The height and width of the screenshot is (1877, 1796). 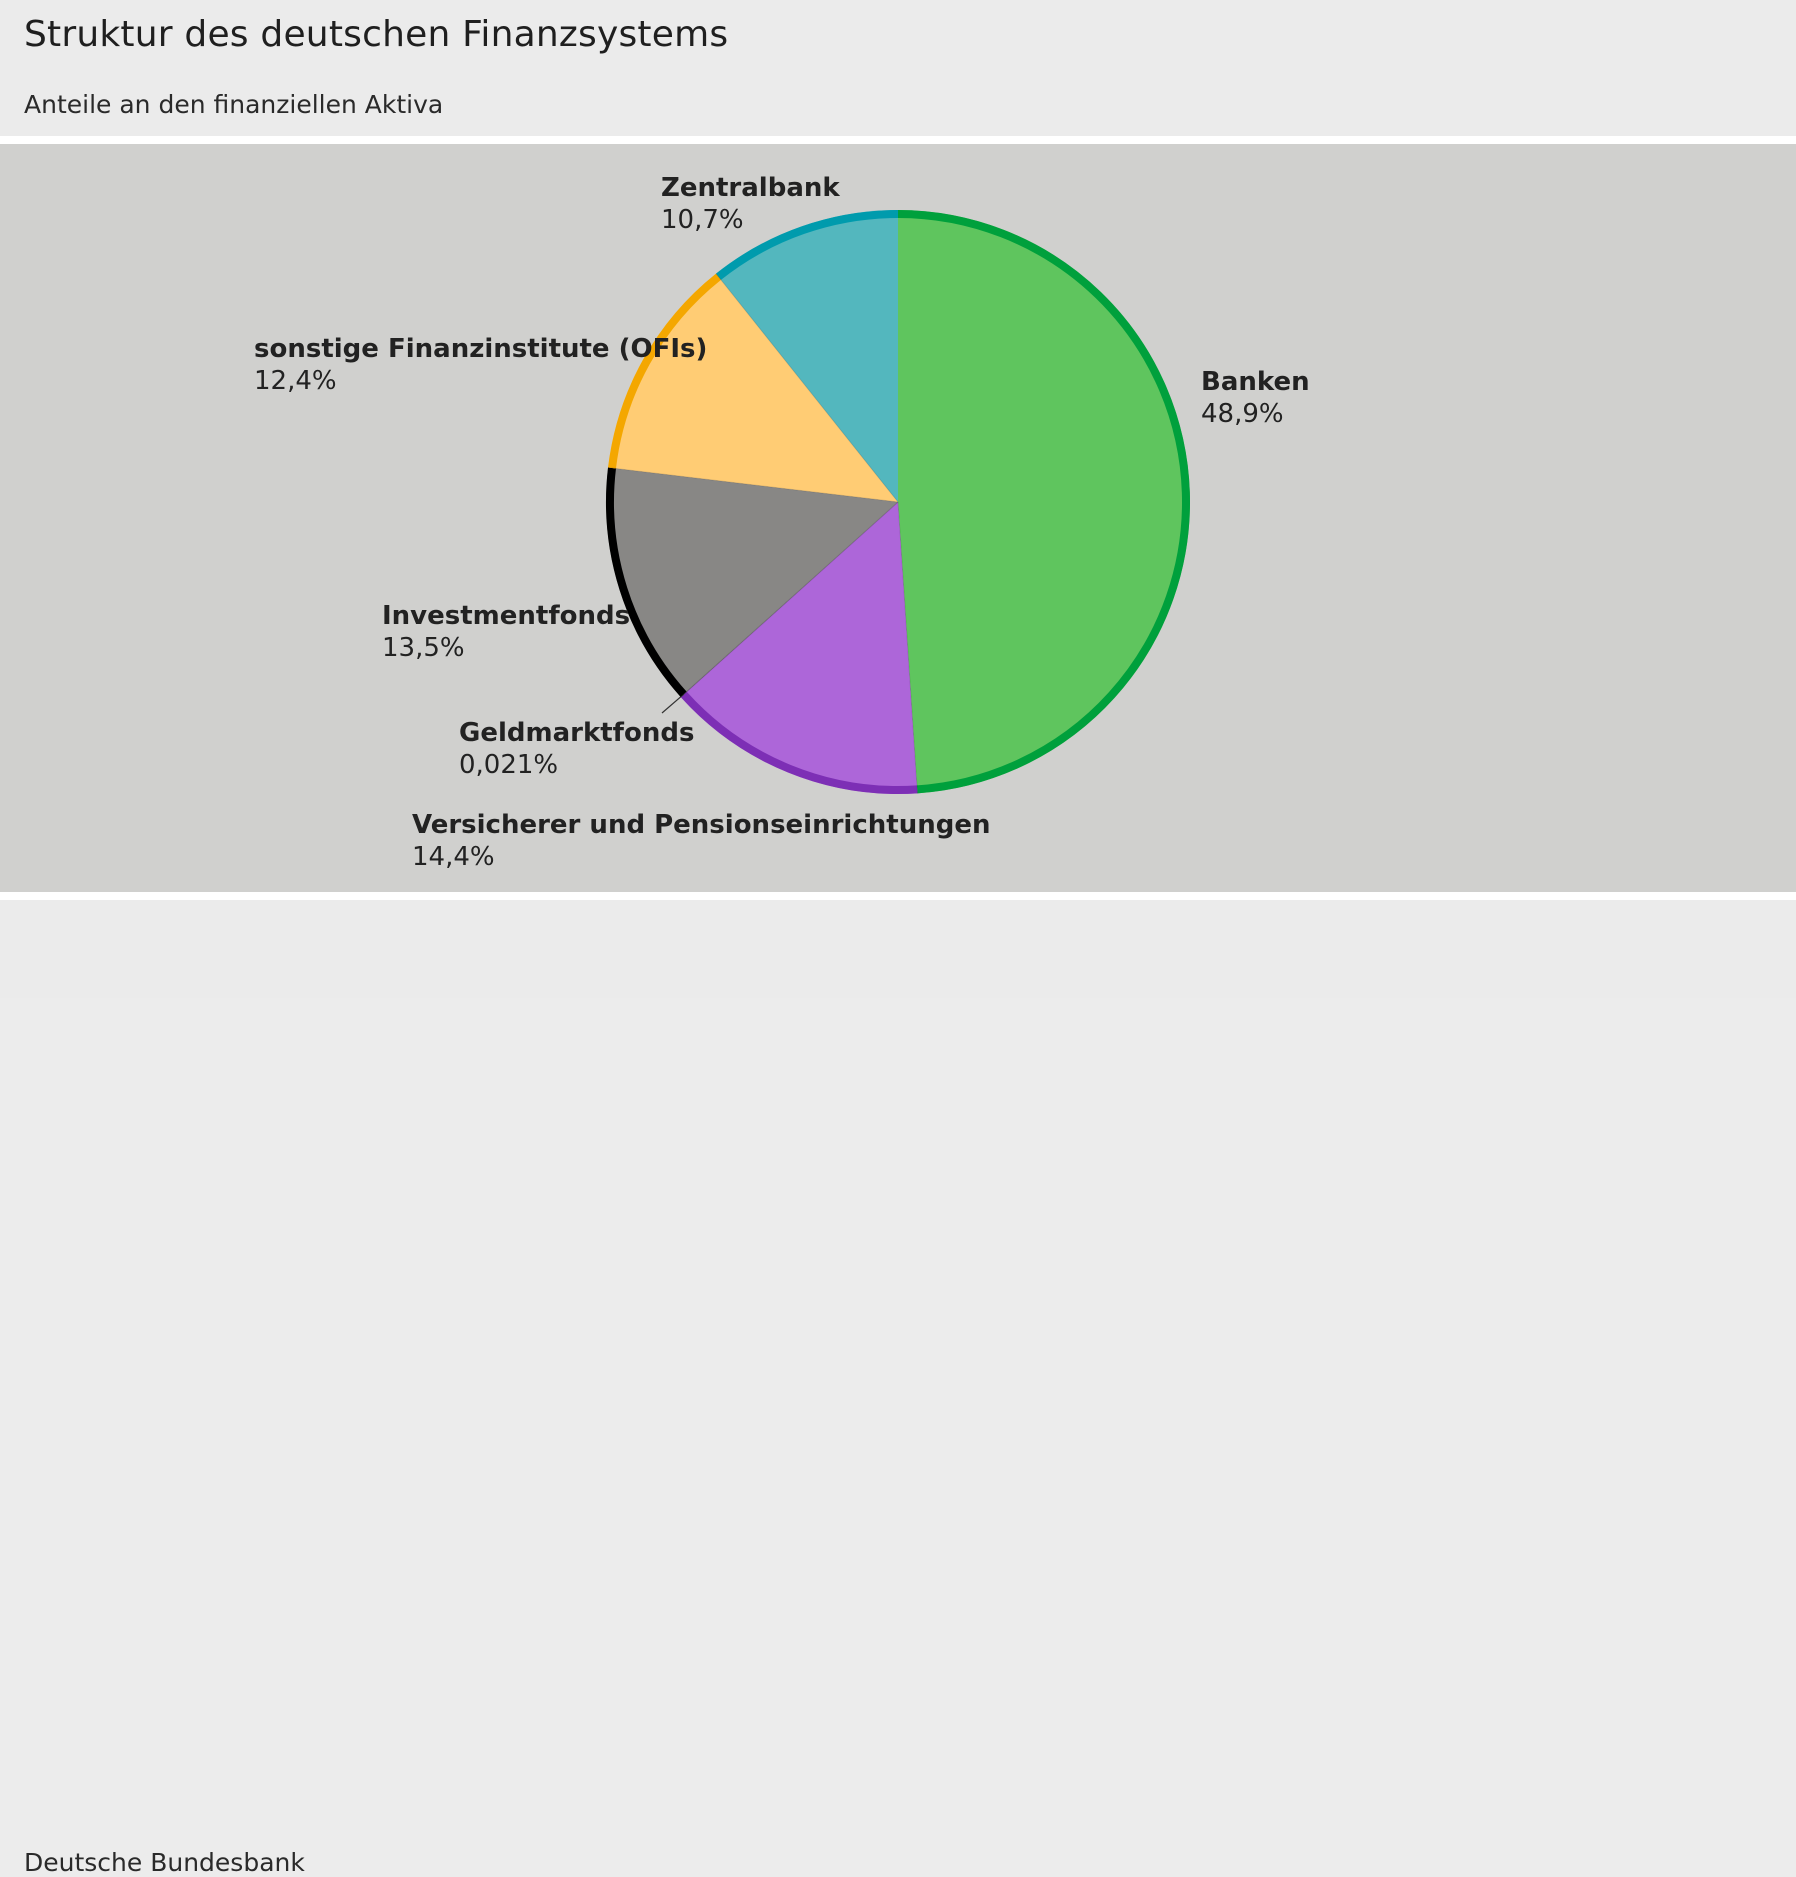 I want to click on label-name-banken: Banken, so click(x=1255, y=382).